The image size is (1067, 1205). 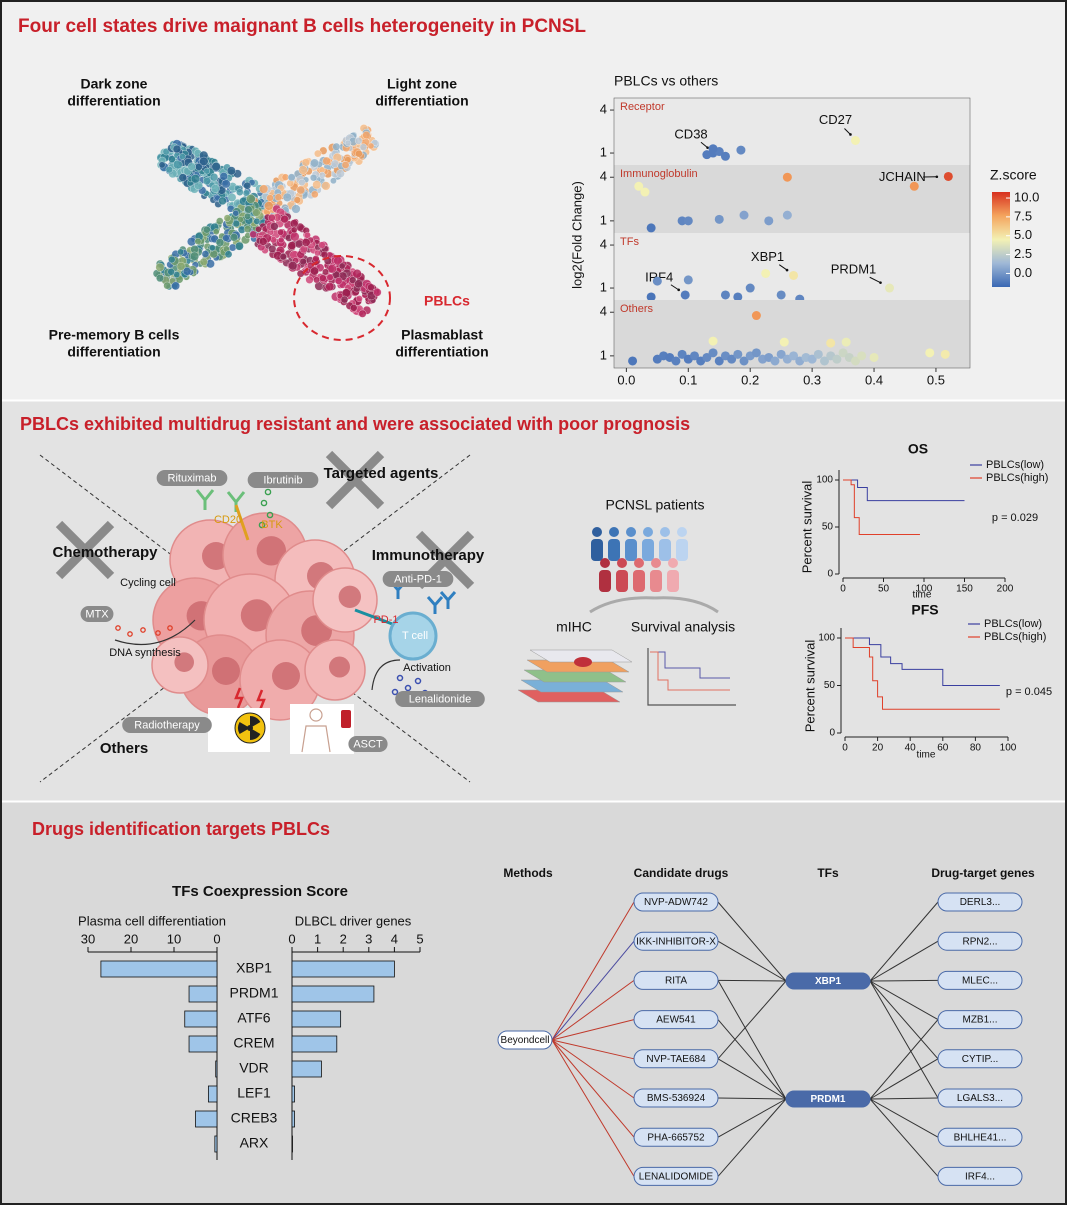 I want to click on y-tick-label: 1, so click(x=603, y=354).